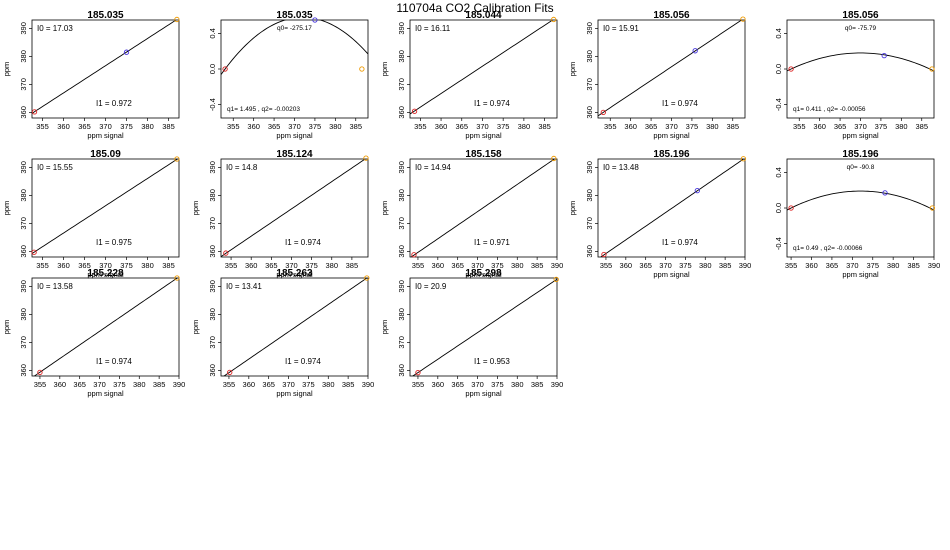  What do you see at coordinates (778, 104) in the screenshot?
I see `y-tick-label: -0.4` at bounding box center [778, 104].